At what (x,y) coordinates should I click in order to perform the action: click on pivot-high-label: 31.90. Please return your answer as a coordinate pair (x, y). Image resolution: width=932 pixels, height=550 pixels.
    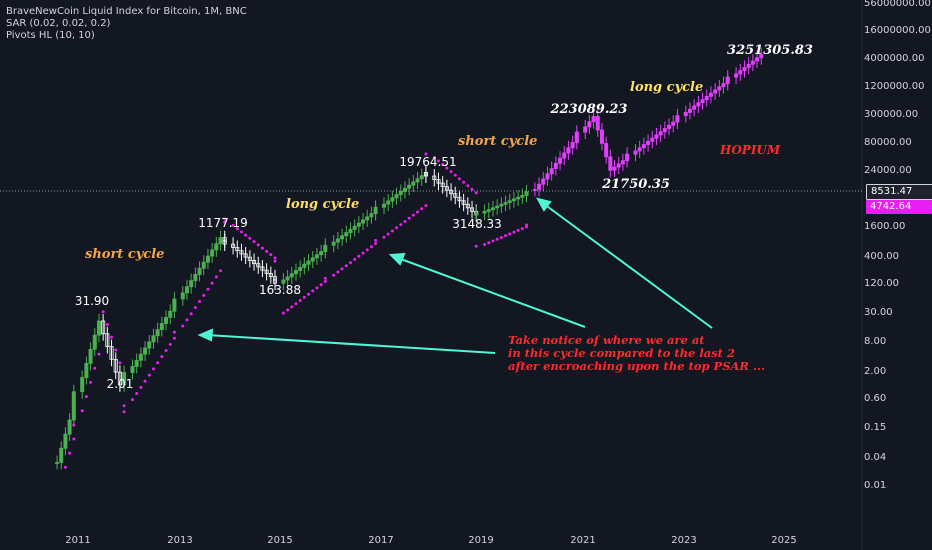
    Looking at the image, I should click on (92, 301).